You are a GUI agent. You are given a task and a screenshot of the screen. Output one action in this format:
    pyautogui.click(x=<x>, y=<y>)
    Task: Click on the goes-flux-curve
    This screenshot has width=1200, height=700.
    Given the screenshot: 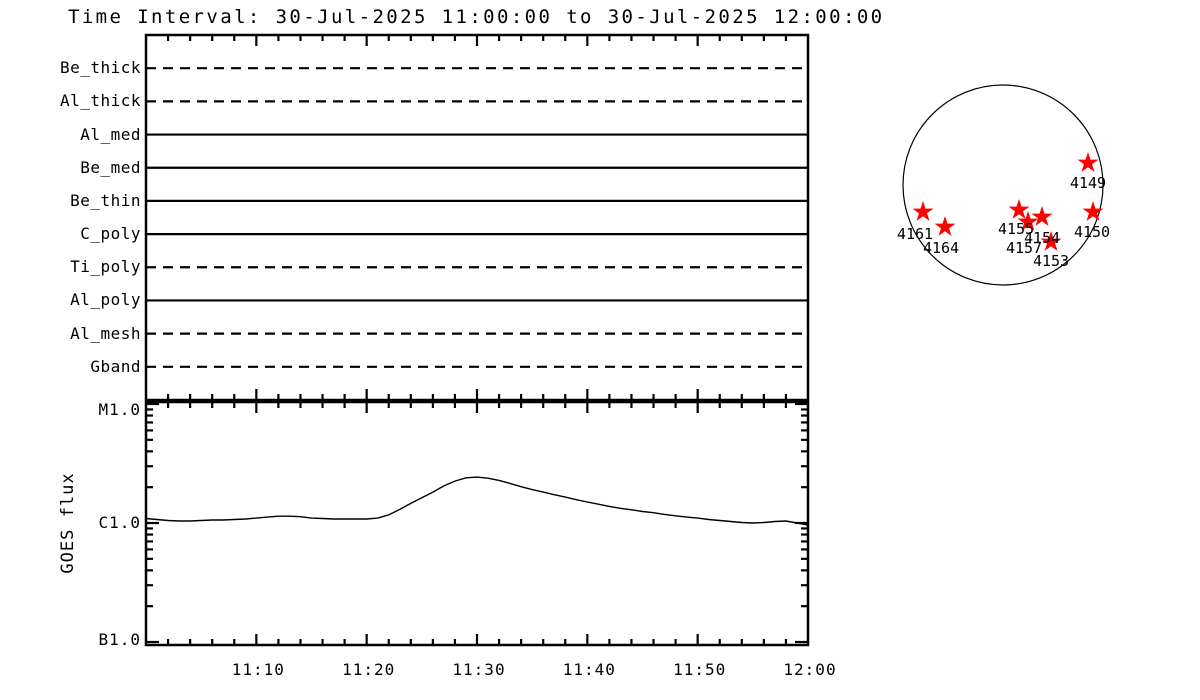 What is the action you would take?
    pyautogui.click(x=477, y=501)
    